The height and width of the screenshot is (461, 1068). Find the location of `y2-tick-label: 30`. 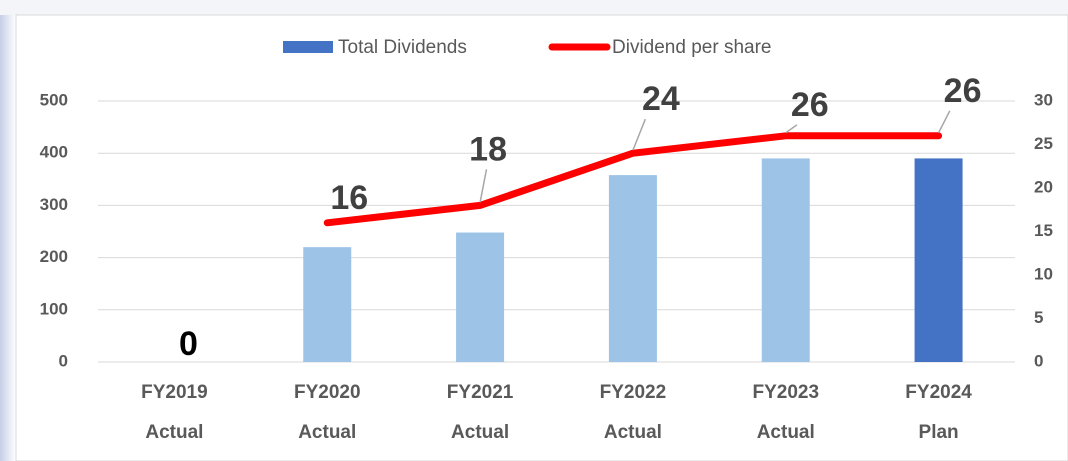

y2-tick-label: 30 is located at coordinates (1043, 99).